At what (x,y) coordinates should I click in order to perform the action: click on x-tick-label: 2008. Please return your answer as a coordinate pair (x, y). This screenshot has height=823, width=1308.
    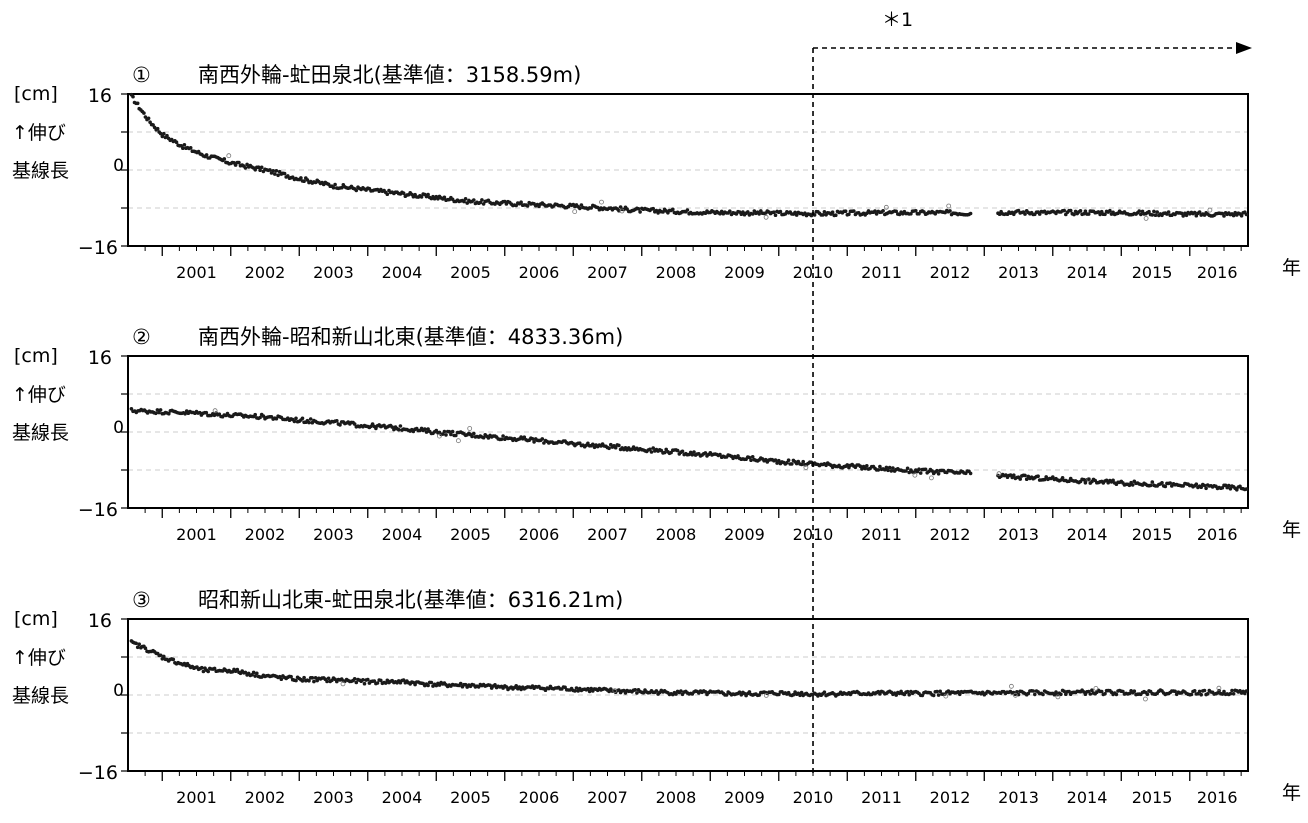
    Looking at the image, I should click on (676, 534).